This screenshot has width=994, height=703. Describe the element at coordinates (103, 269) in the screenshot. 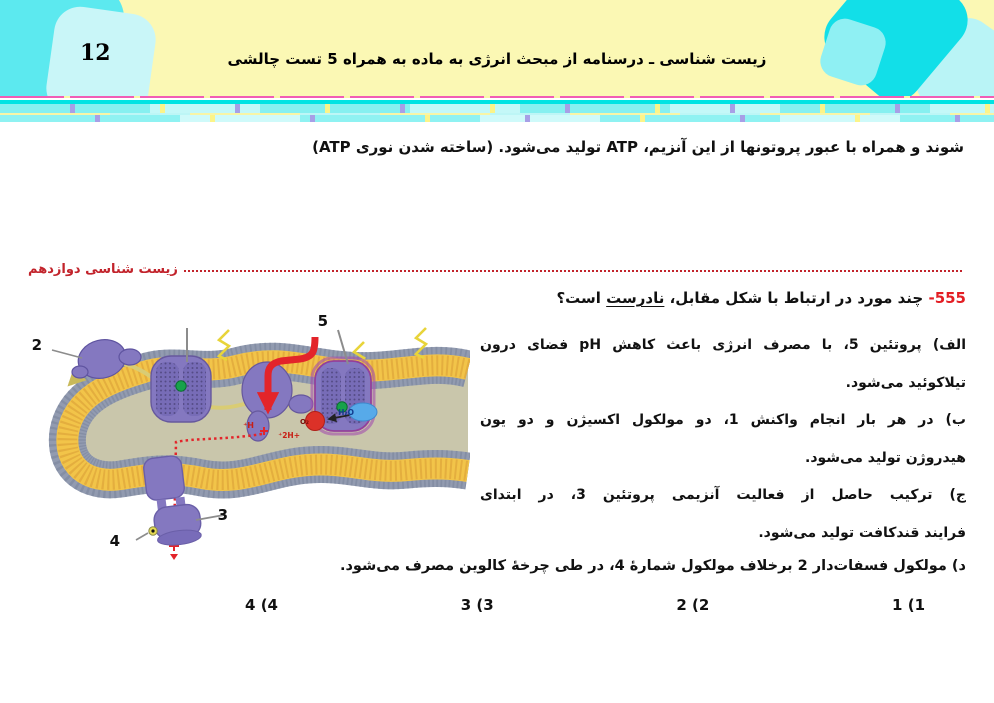

I see `section-label: زیست شناسی دوازدهم` at that location.